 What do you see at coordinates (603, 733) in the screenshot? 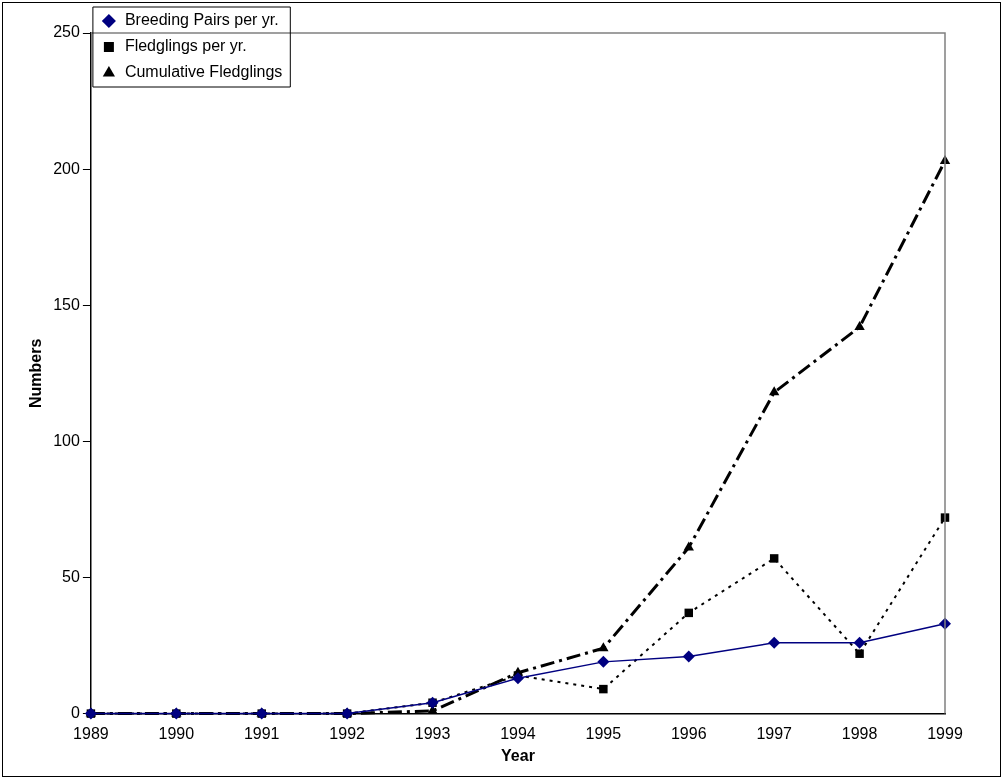
I see `x-tick-label: 1995` at bounding box center [603, 733].